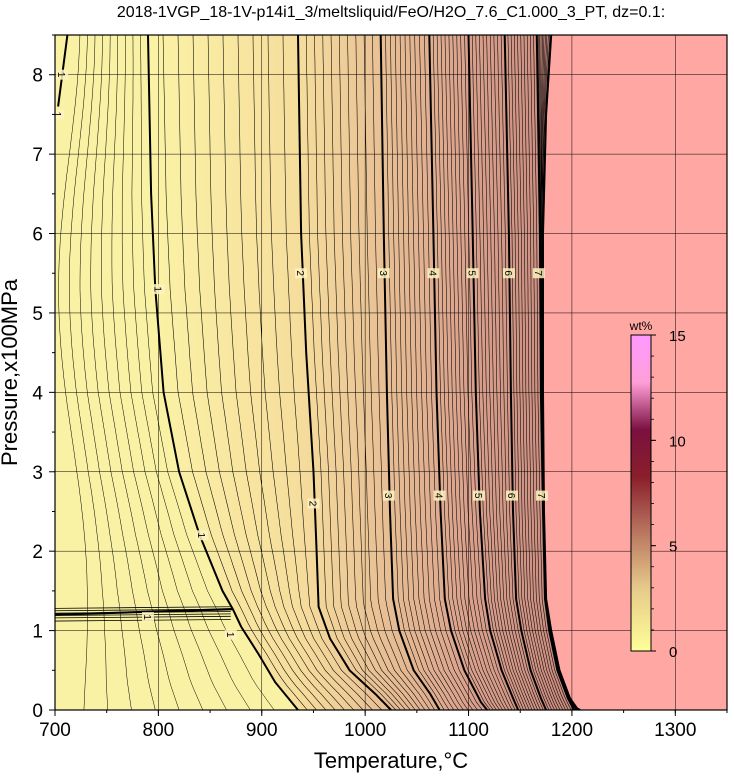  I want to click on colorbar-ticks: 0 5 10 15, so click(668, 494).